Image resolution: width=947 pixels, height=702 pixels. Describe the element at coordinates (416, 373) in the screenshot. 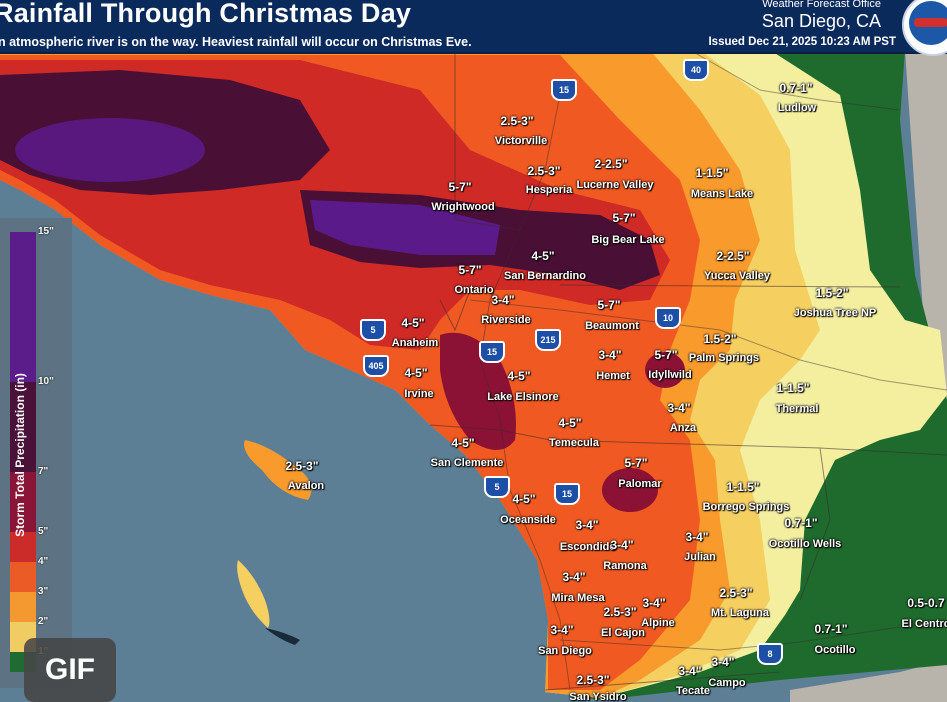

I see `amount-irvine: 4-5"` at that location.